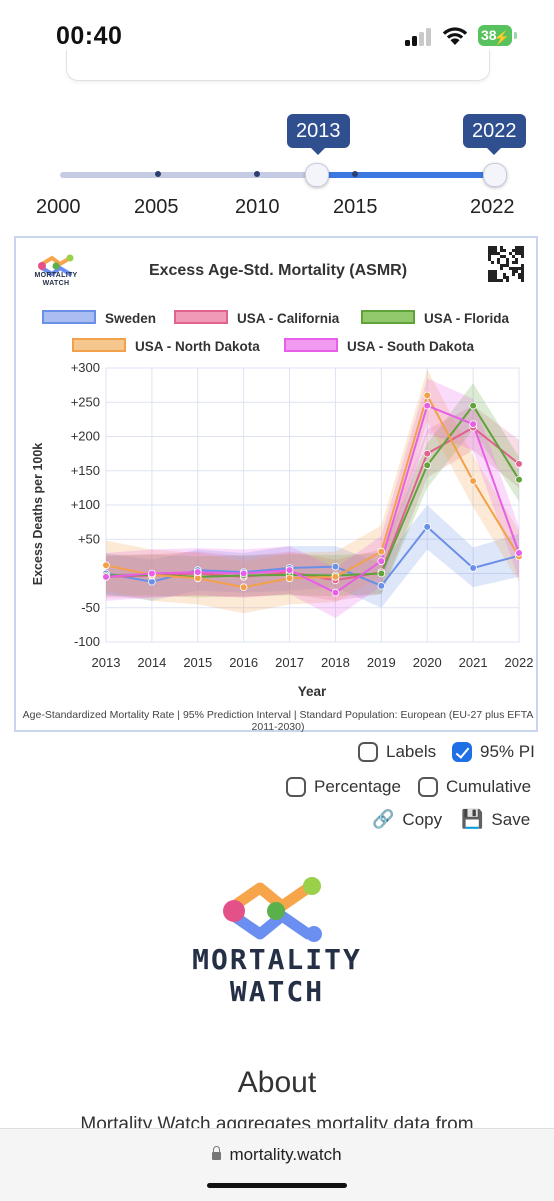 The image size is (554, 1201). Describe the element at coordinates (489, 35) in the screenshot. I see `battery-level: 38` at that location.